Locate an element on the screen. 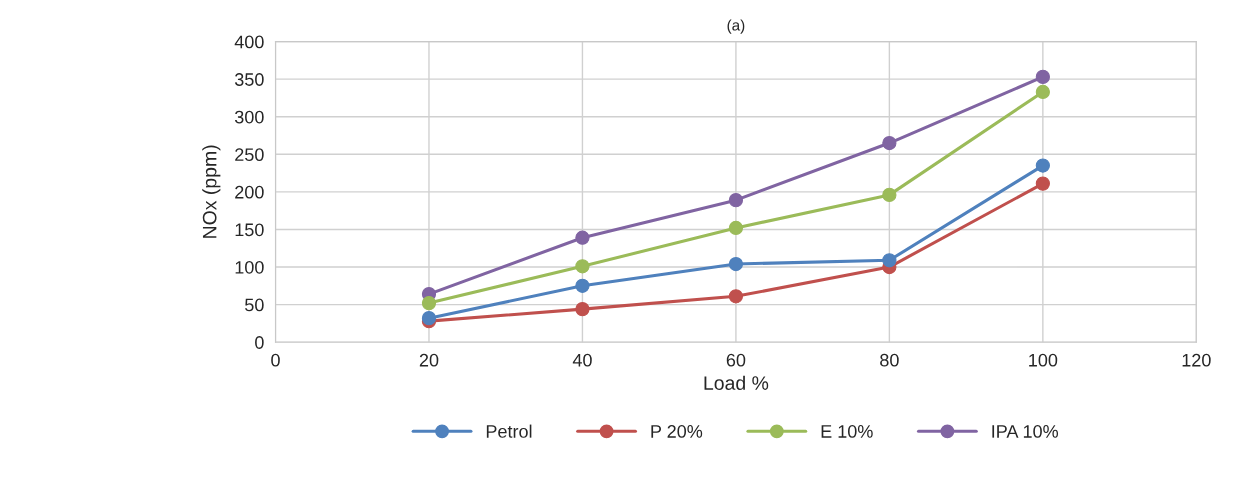 This screenshot has height=501, width=1241. y-tick-label: 350 is located at coordinates (249, 79).